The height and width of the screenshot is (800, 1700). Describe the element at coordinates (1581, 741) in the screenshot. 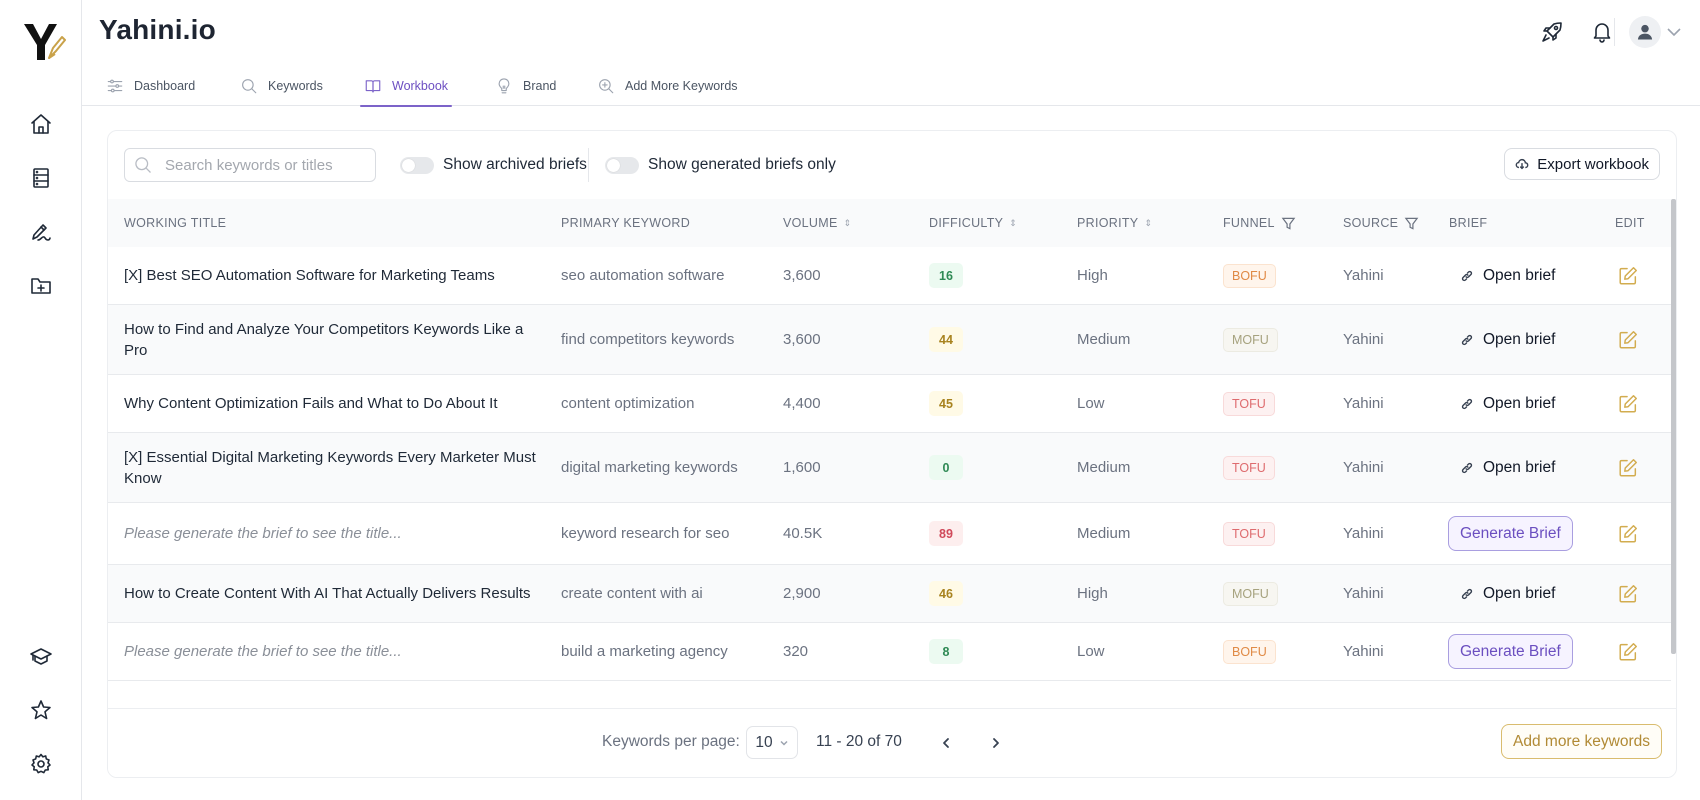

I see `add-more-keywords-button: Add more keywords` at that location.